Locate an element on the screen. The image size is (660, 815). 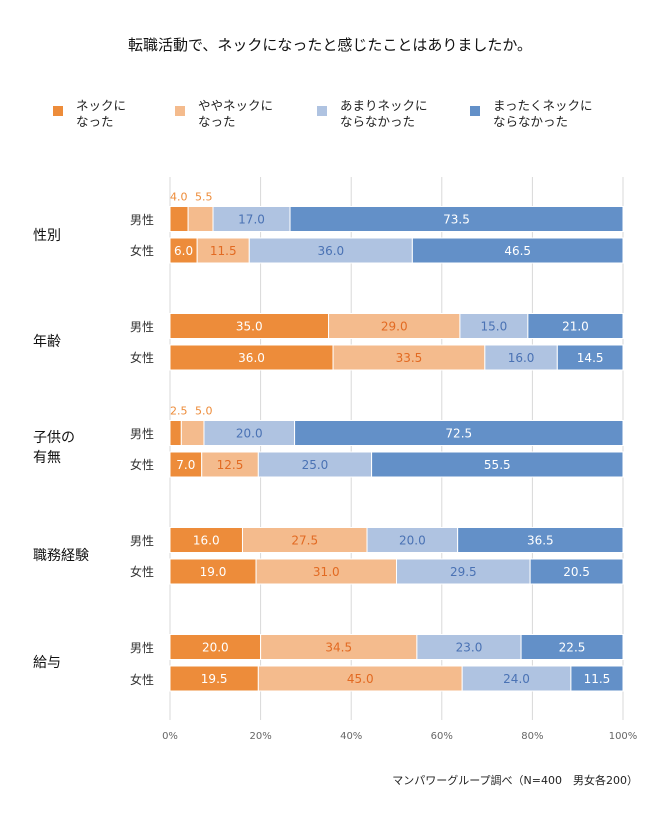
data-label: 29.0 is located at coordinates (394, 327).